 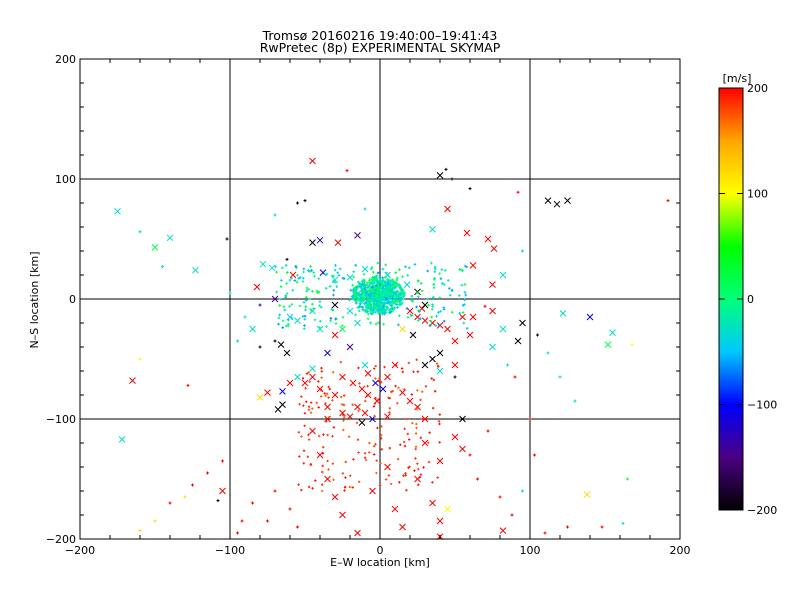 I want to click on colorbar-tick-label: −200, so click(x=762, y=510).